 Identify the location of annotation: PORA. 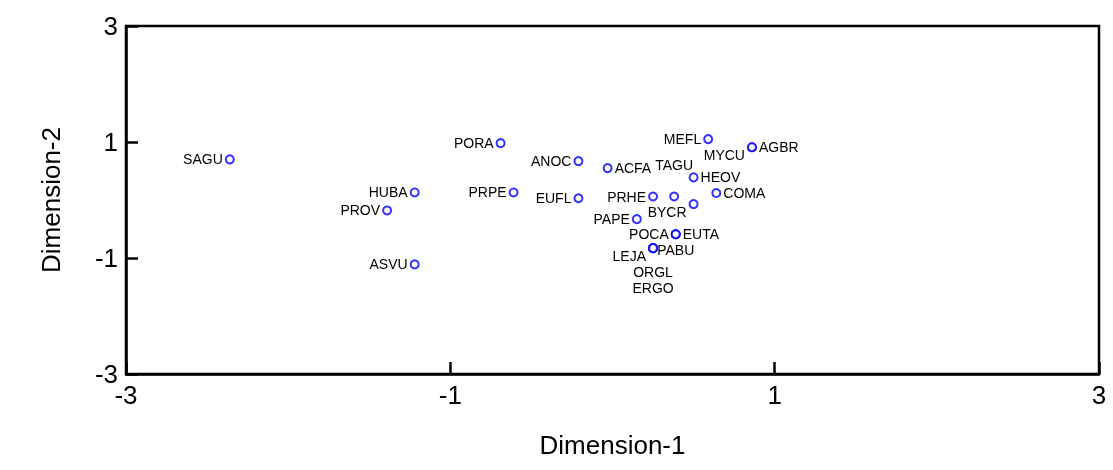
(474, 143).